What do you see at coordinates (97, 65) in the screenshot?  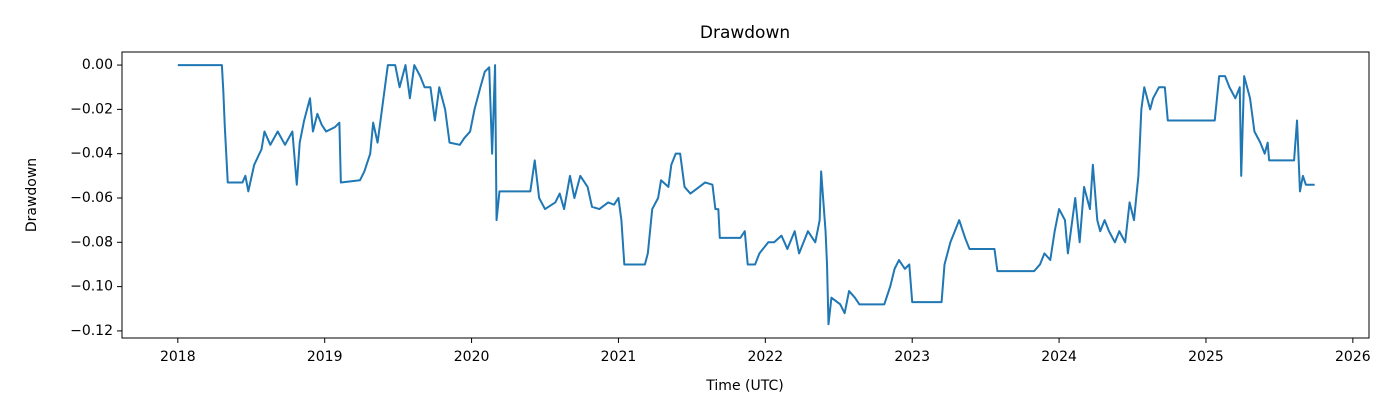 I see `y-tick-label: 0.00` at bounding box center [97, 65].